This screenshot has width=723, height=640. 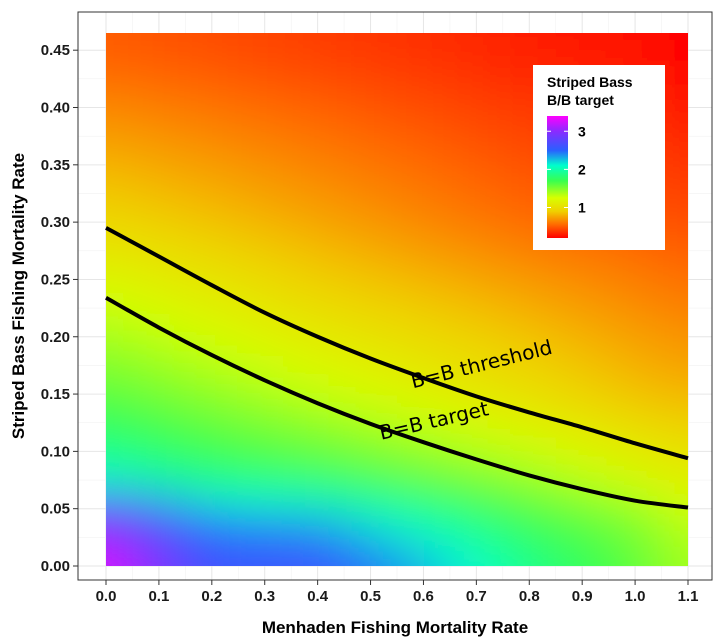 I want to click on x-tick-label: 0.6, so click(x=423, y=596).